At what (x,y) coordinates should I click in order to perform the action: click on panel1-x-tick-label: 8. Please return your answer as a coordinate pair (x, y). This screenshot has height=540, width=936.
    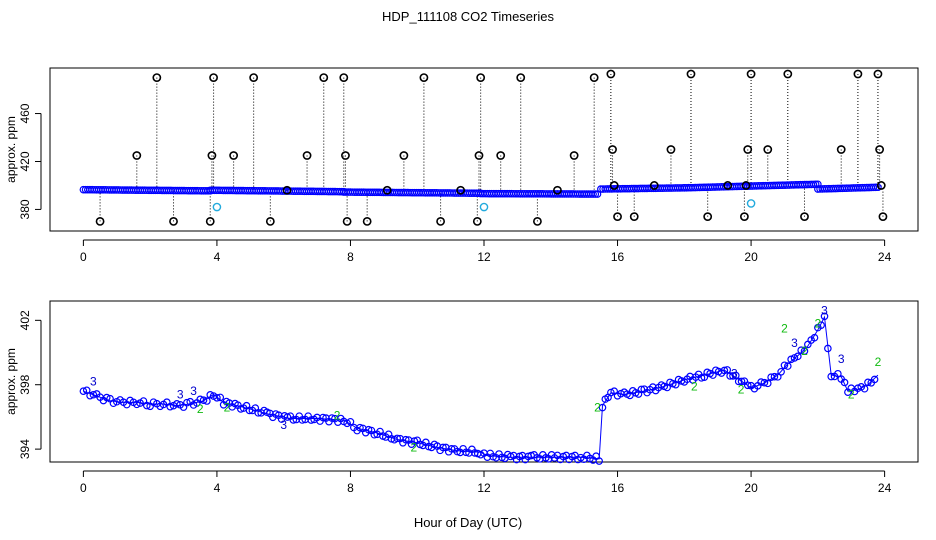
    Looking at the image, I should click on (350, 257).